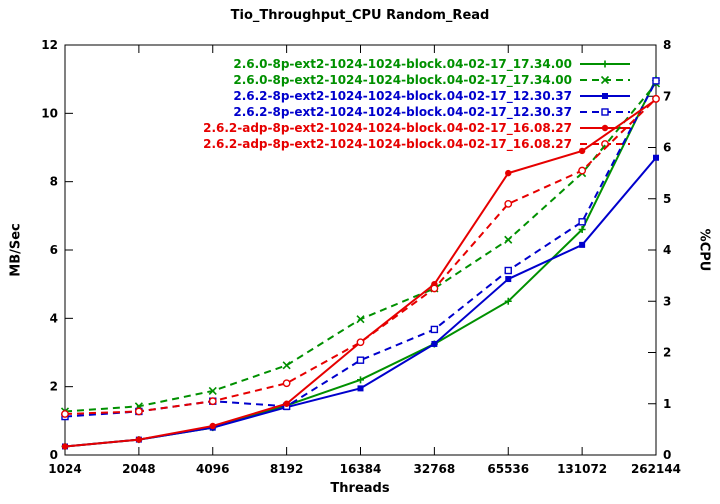  What do you see at coordinates (656, 469) in the screenshot?
I see `x-tick-label: 262144` at bounding box center [656, 469].